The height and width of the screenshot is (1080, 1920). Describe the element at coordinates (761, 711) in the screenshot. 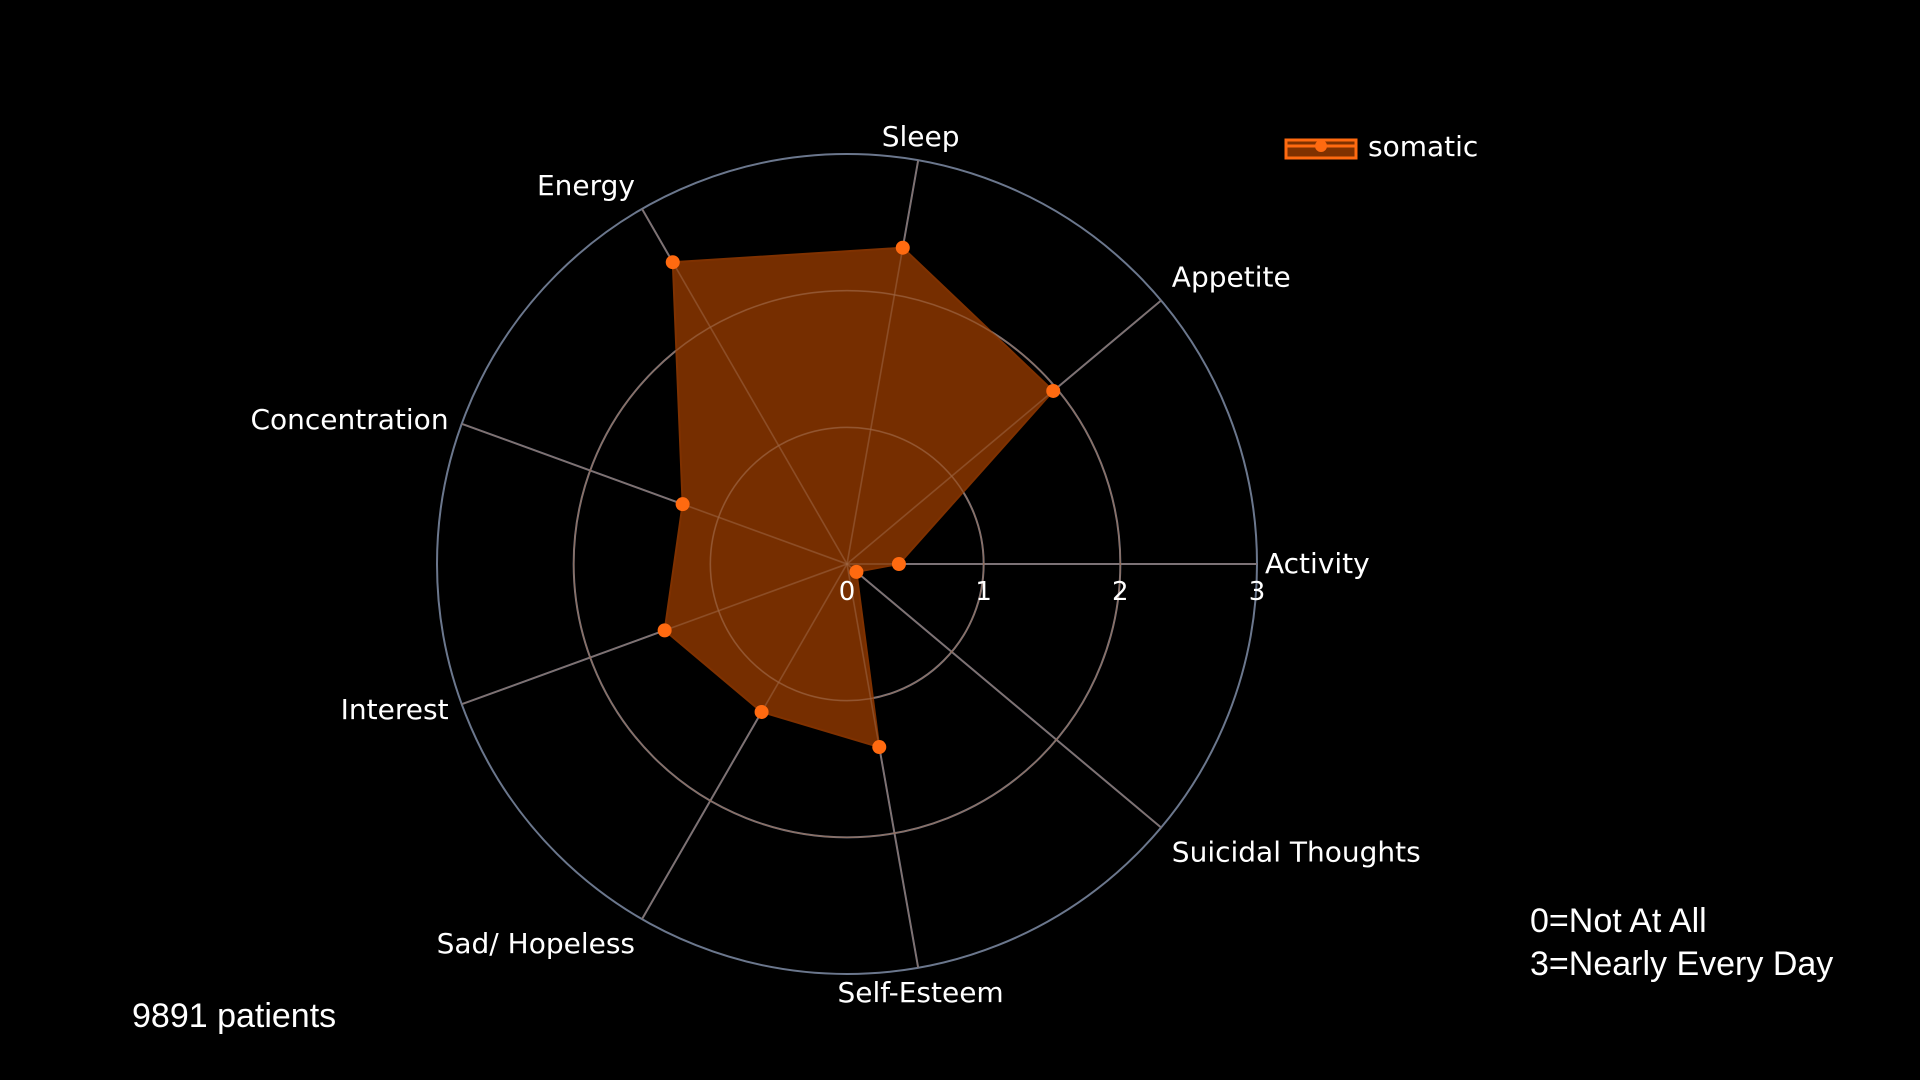

I see `data-point-sad-hopeless` at that location.